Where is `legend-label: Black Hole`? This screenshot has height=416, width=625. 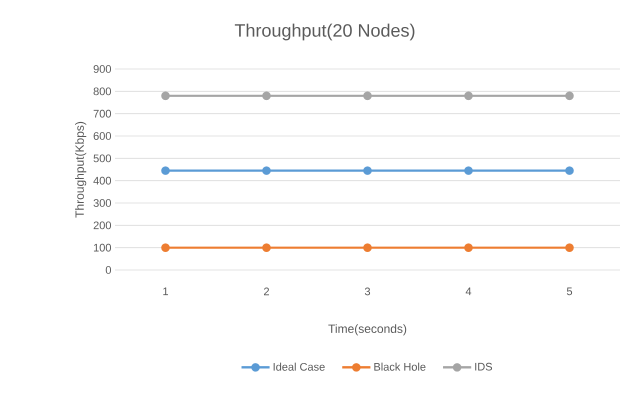 legend-label: Black Hole is located at coordinates (400, 366).